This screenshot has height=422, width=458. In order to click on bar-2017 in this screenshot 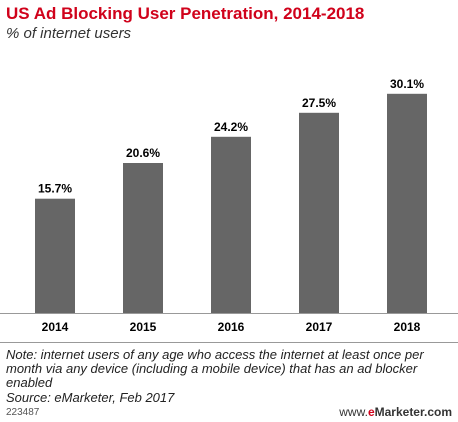, I will do `click(319, 212)`.